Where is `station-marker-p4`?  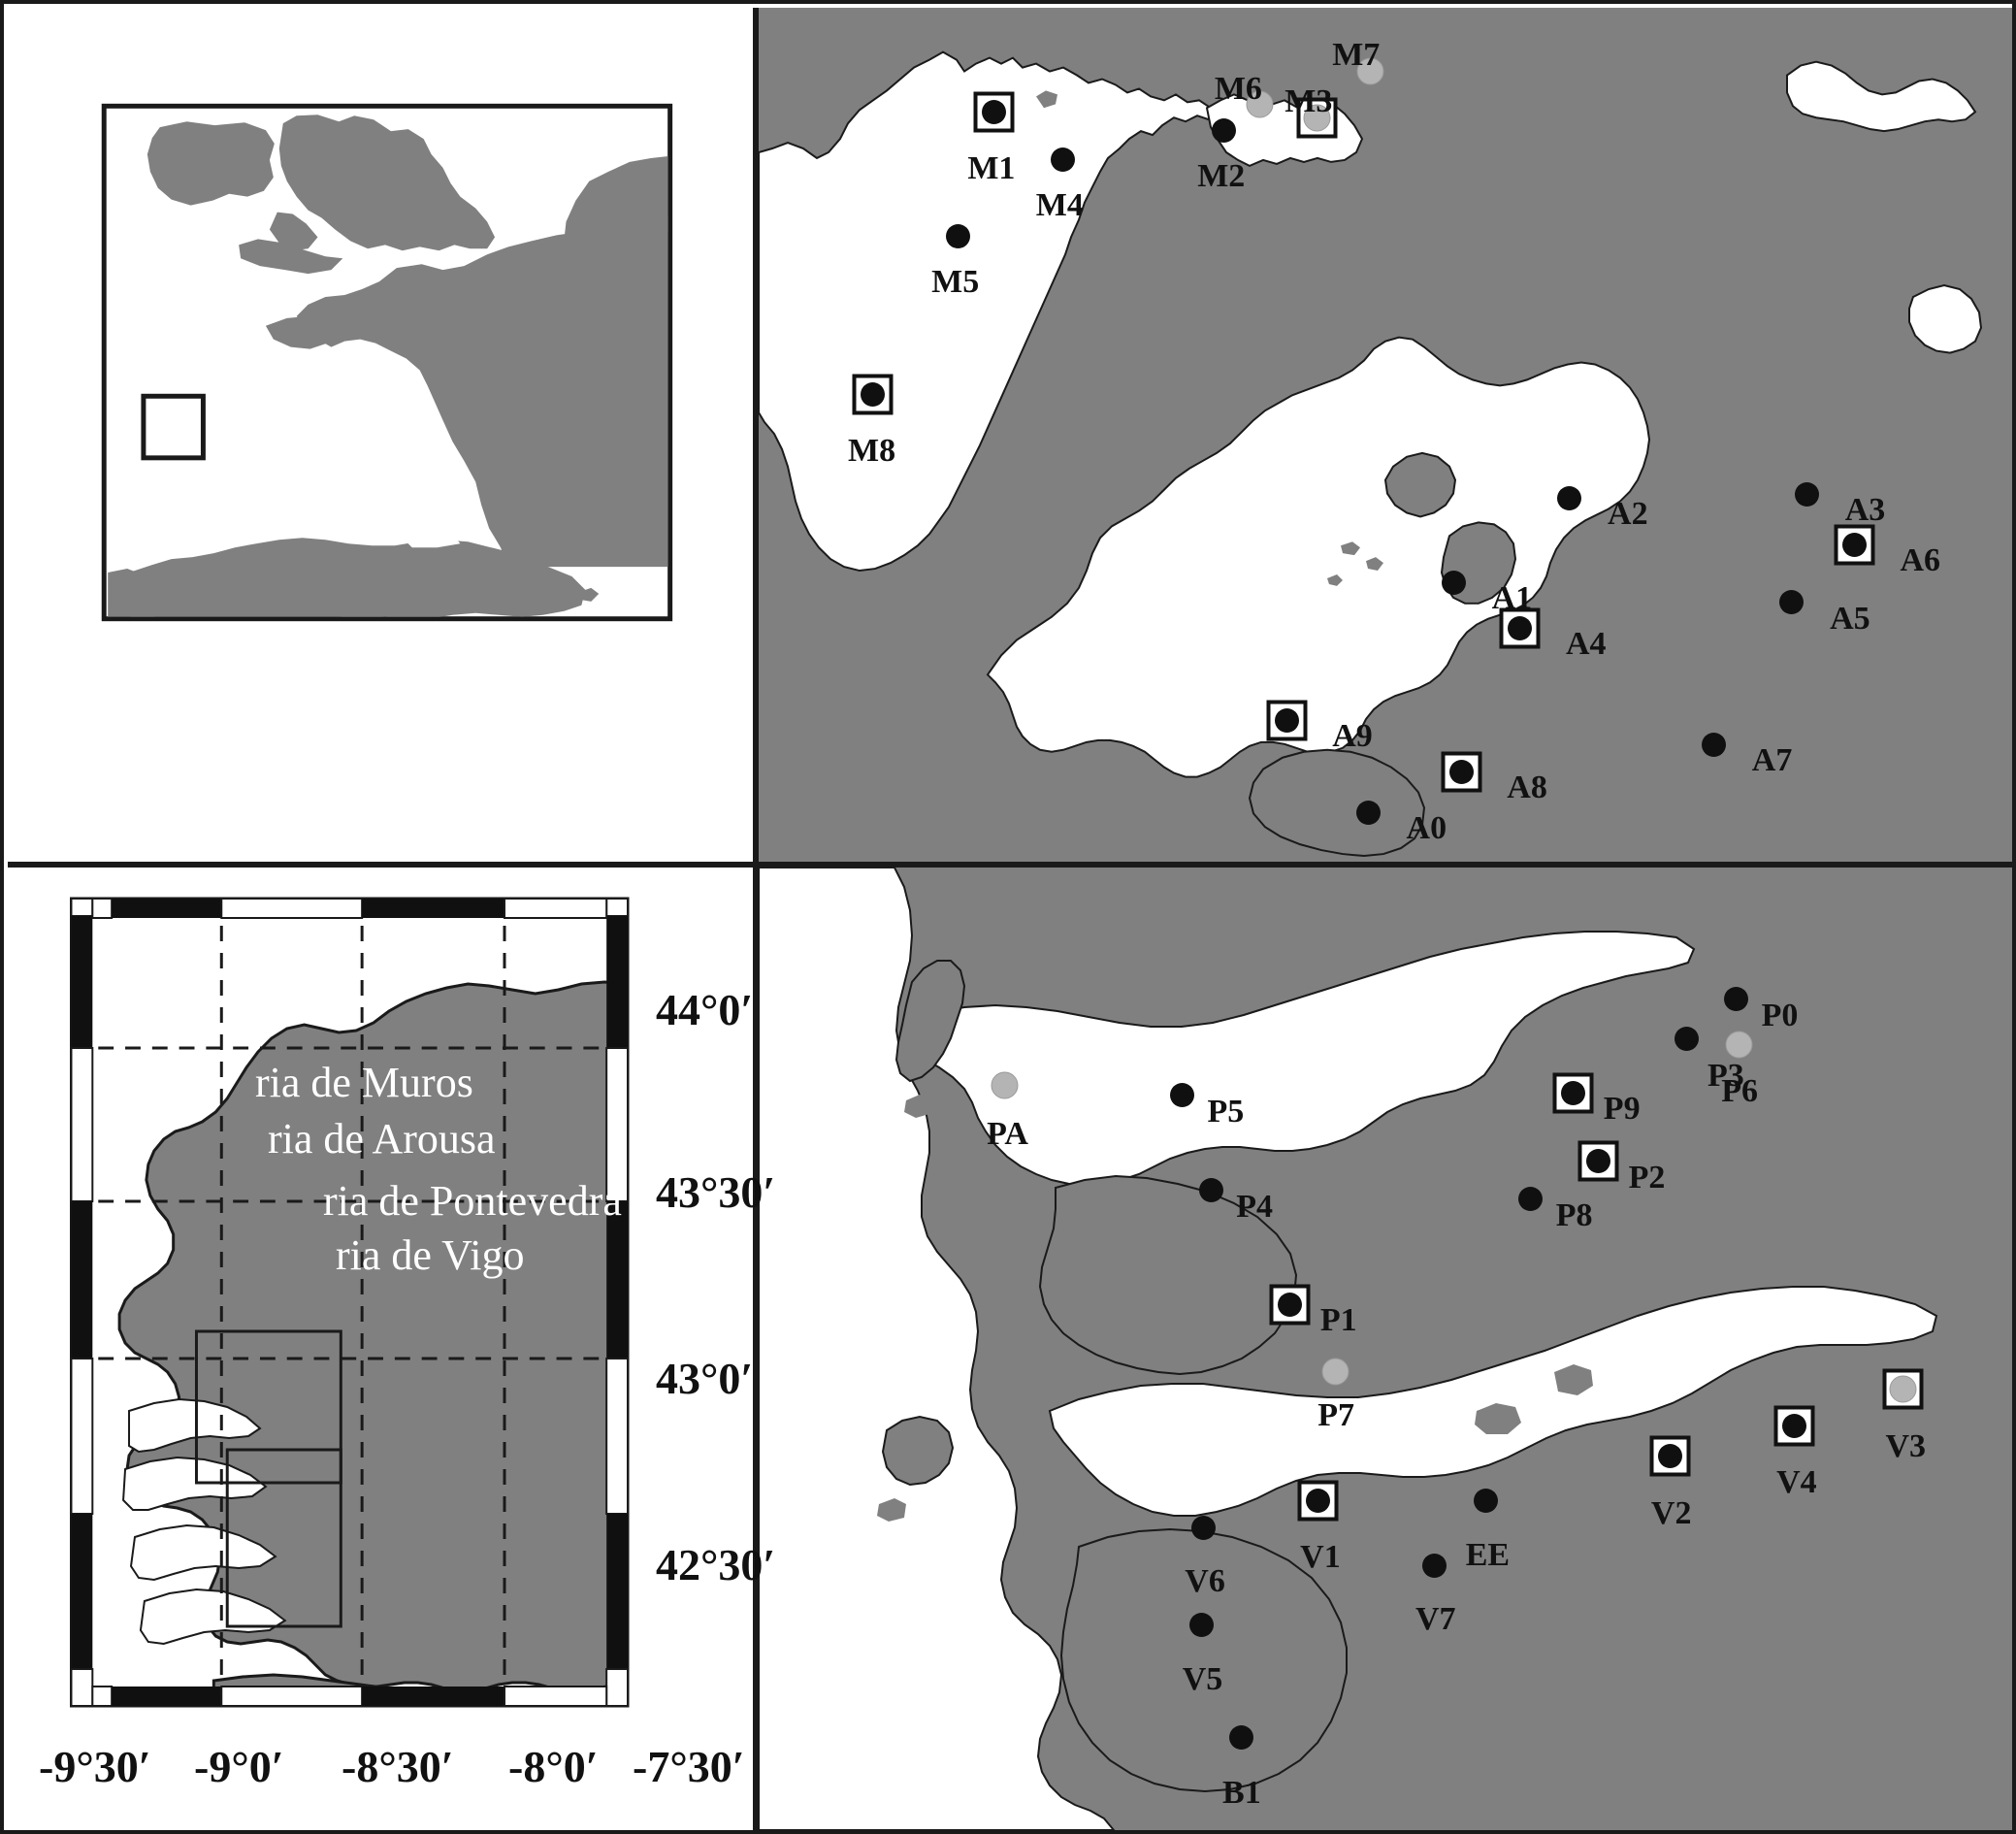 station-marker-p4 is located at coordinates (1210, 1190).